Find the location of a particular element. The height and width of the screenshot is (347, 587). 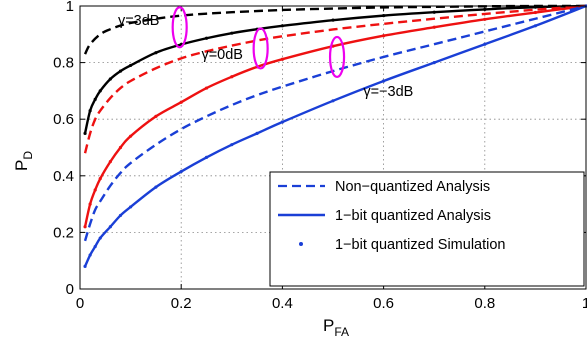

y-tick-label: 0.2 is located at coordinates (63, 232).